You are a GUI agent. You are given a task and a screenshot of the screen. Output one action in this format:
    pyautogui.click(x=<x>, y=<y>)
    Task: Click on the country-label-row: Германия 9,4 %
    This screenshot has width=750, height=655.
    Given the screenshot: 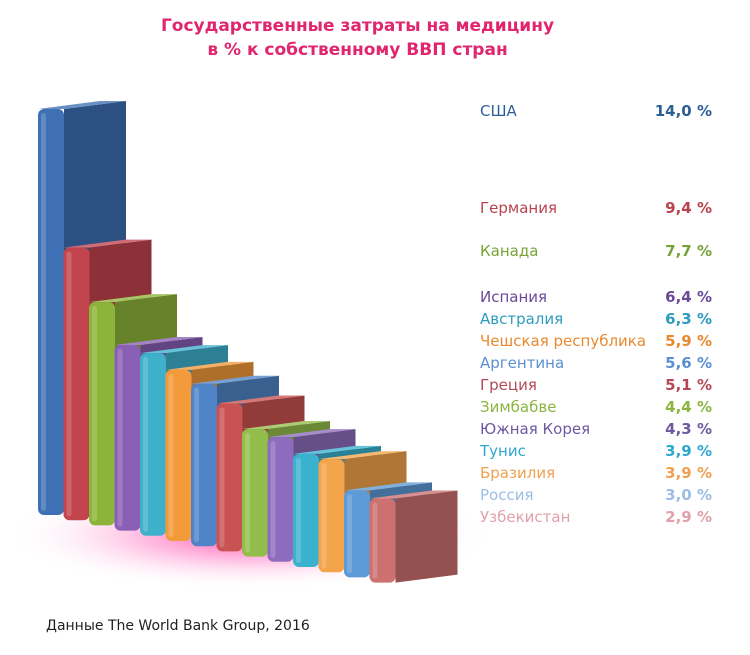 What is the action you would take?
    pyautogui.click(x=596, y=208)
    